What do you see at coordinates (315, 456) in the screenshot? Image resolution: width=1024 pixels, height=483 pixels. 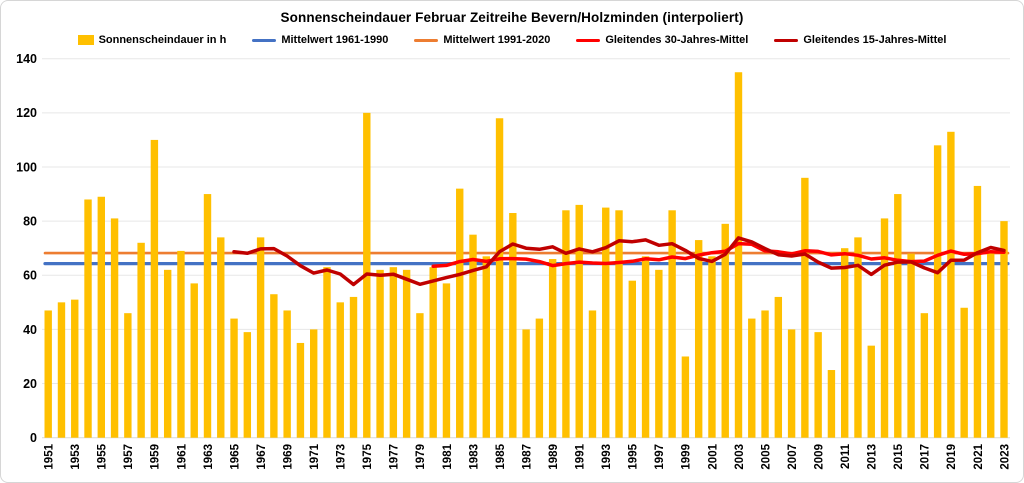 I see `x-tick-label: 1971` at bounding box center [315, 456].